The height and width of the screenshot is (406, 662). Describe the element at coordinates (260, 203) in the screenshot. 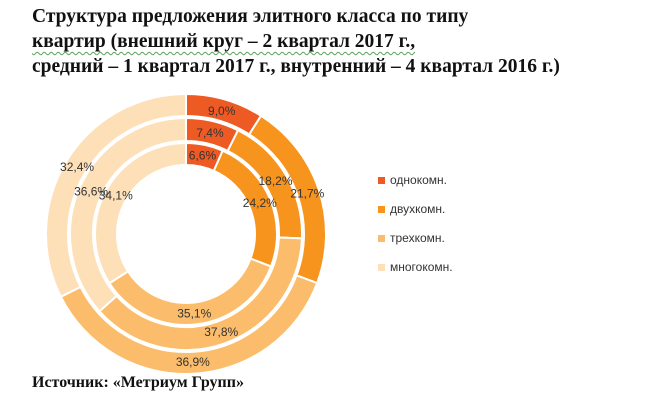

I see `data-label-inner-dvukhkomn: 24,2%` at that location.